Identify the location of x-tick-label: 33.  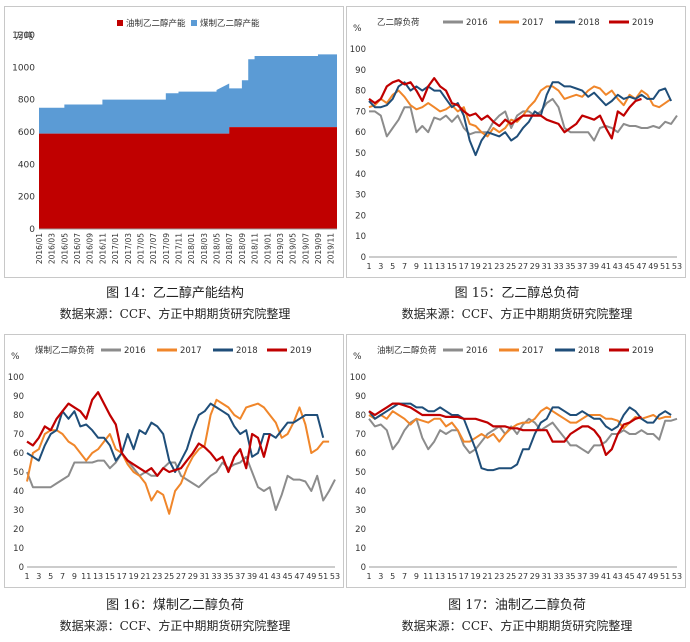
(558, 266).